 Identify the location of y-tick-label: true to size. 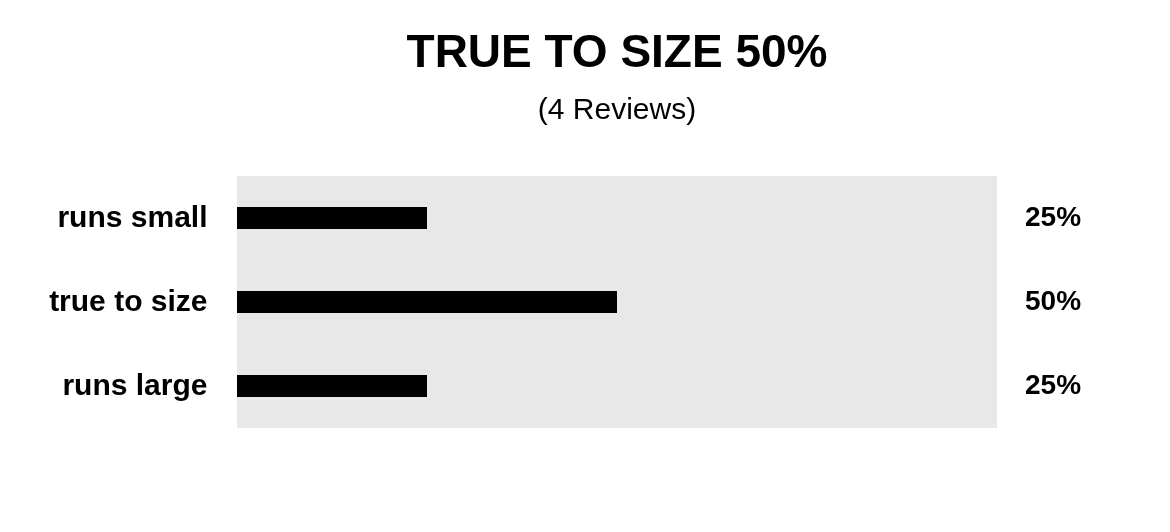
(128, 300).